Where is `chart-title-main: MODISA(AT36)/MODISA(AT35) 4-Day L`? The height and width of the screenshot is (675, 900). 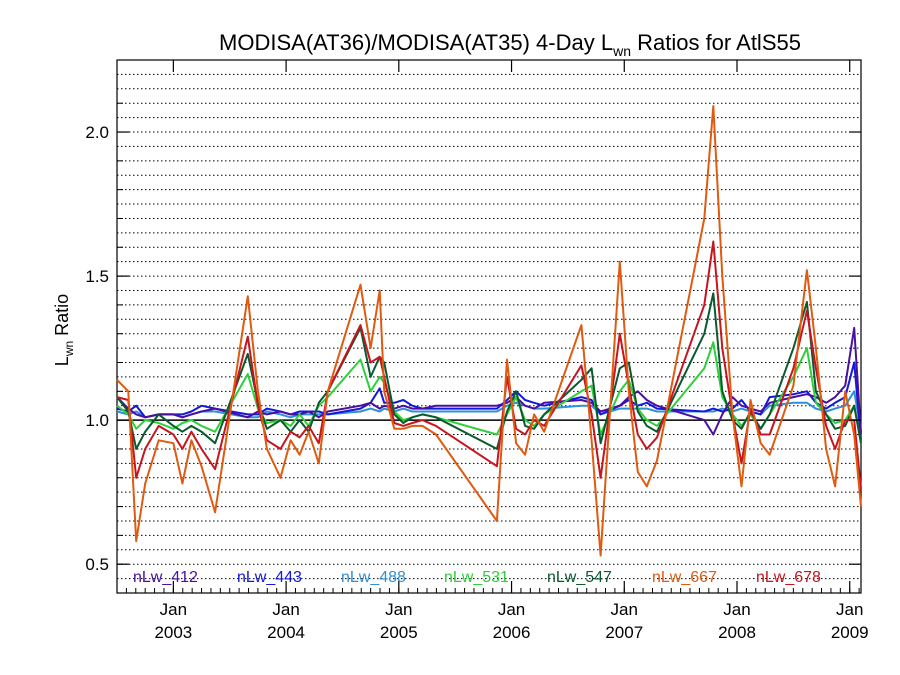 chart-title-main: MODISA(AT36)/MODISA(AT35) 4-Day L is located at coordinates (416, 42).